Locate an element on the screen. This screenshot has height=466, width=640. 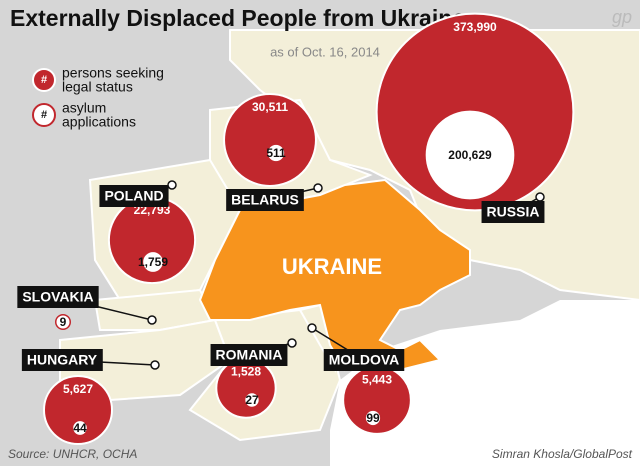
seeking-label: 30,511 is located at coordinates (270, 107).